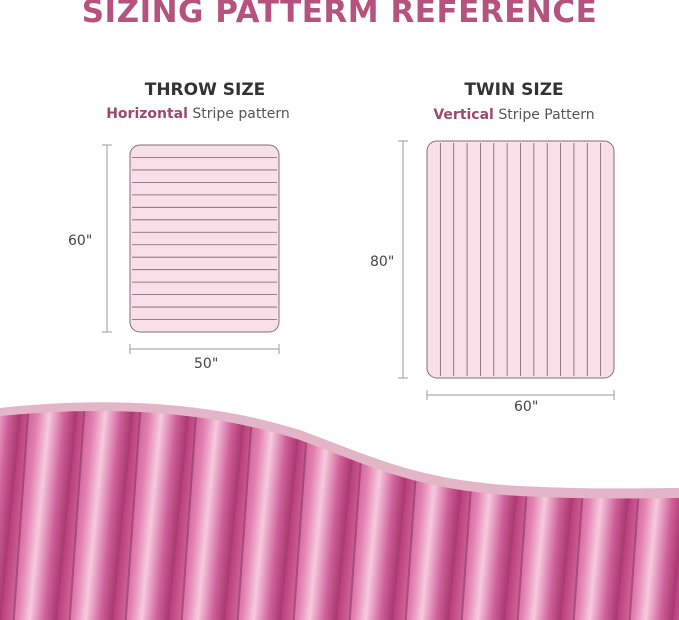 The height and width of the screenshot is (620, 679). What do you see at coordinates (241, 114) in the screenshot?
I see `throw-pattern-rest: Stripe pattern` at bounding box center [241, 114].